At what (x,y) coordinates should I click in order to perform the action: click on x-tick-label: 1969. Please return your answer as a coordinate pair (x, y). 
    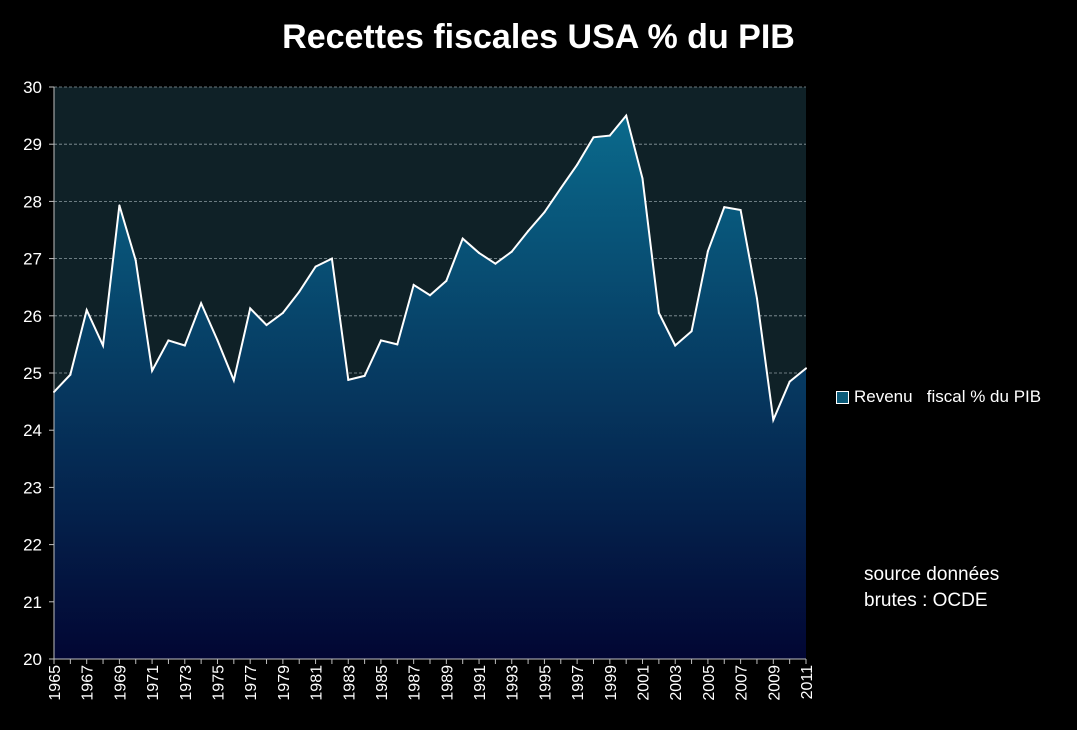
    Looking at the image, I should click on (120, 683).